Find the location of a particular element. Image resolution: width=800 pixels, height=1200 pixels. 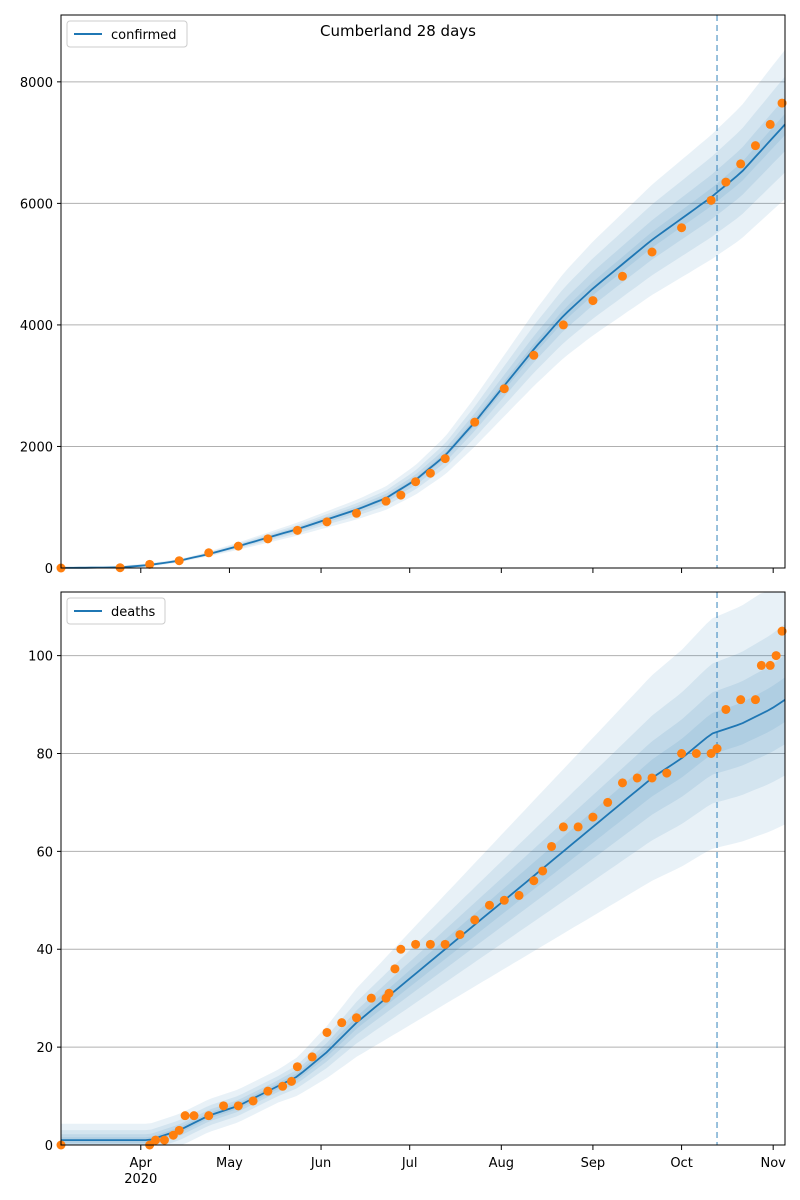

x-tick-label: May is located at coordinates (229, 1163).